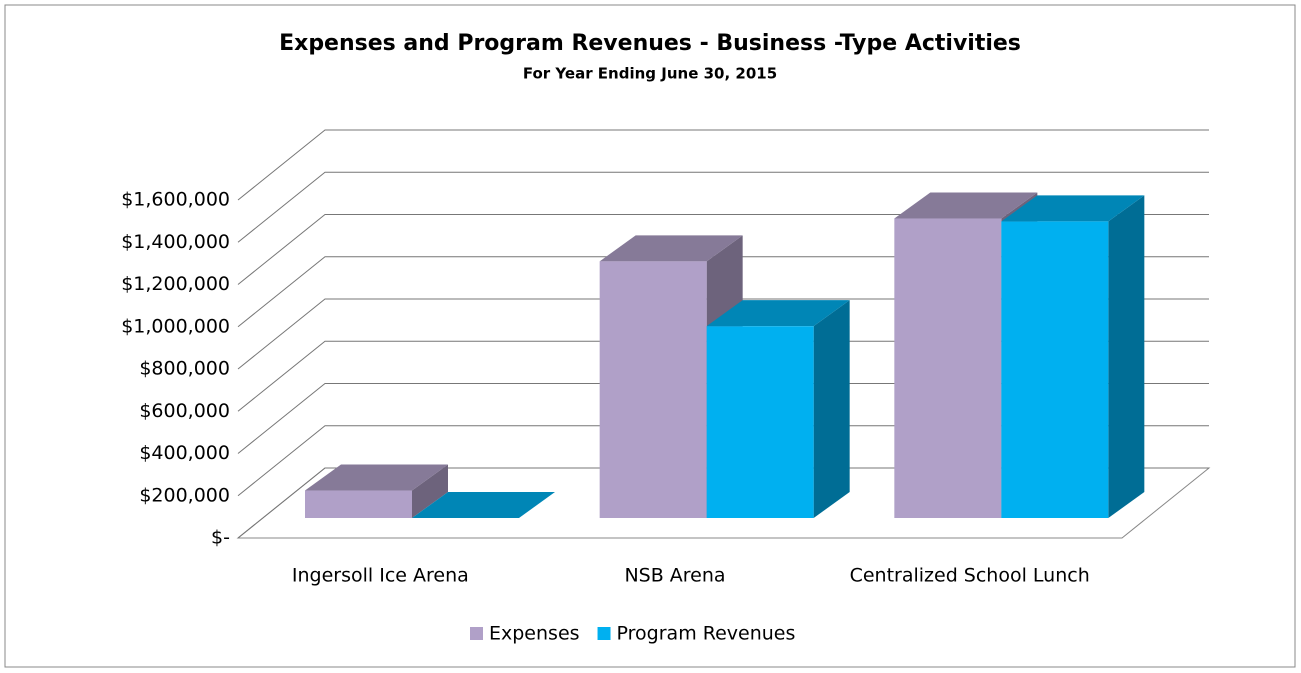  Describe the element at coordinates (184, 495) in the screenshot. I see `y-tick-label: $200,000` at that location.